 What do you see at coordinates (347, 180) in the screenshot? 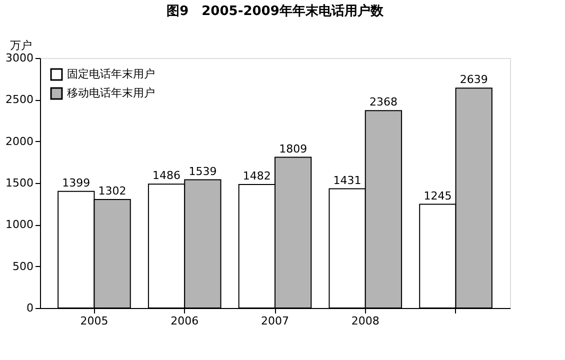
I see `data-label: 1431` at bounding box center [347, 180].